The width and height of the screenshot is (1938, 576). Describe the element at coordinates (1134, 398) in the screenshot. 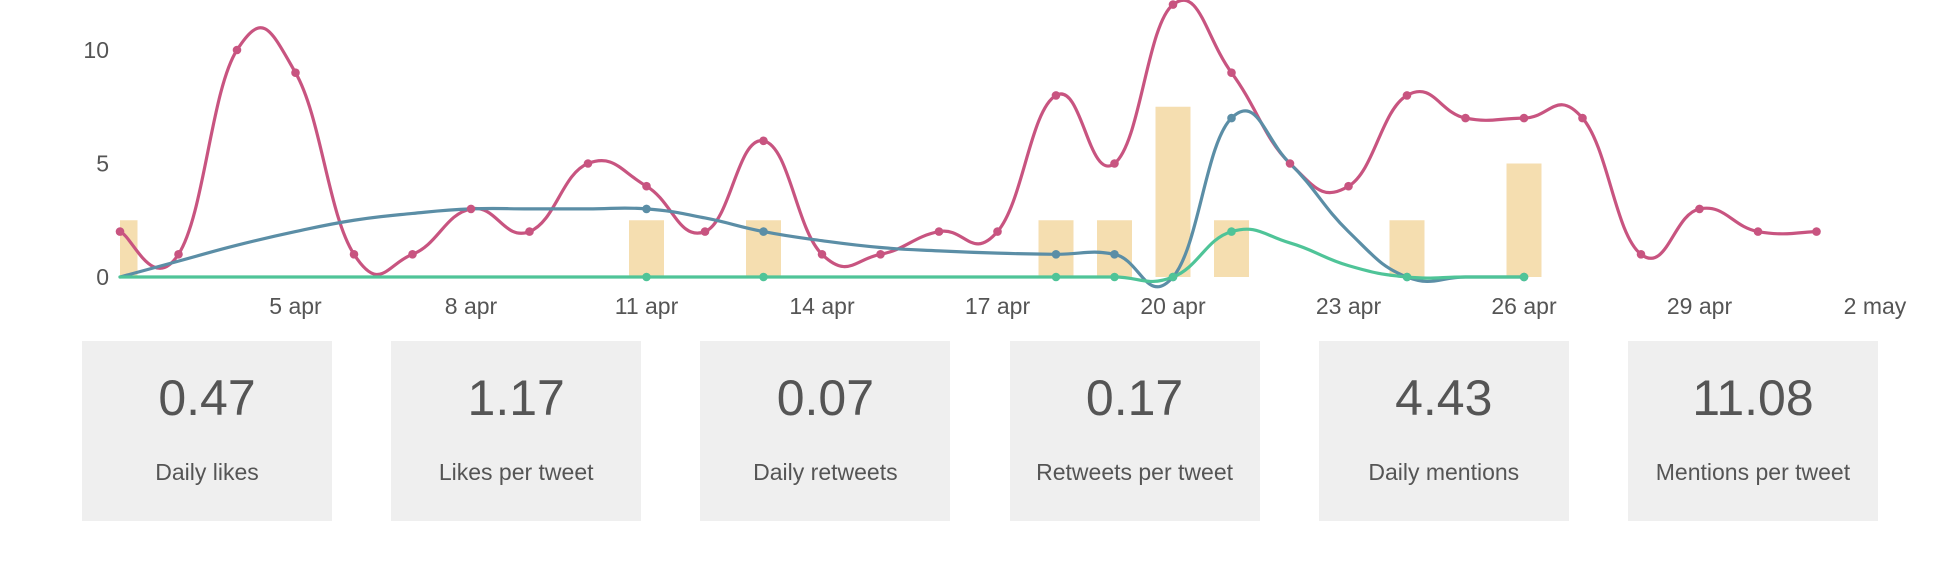

I see `stat-value: 0.17` at that location.